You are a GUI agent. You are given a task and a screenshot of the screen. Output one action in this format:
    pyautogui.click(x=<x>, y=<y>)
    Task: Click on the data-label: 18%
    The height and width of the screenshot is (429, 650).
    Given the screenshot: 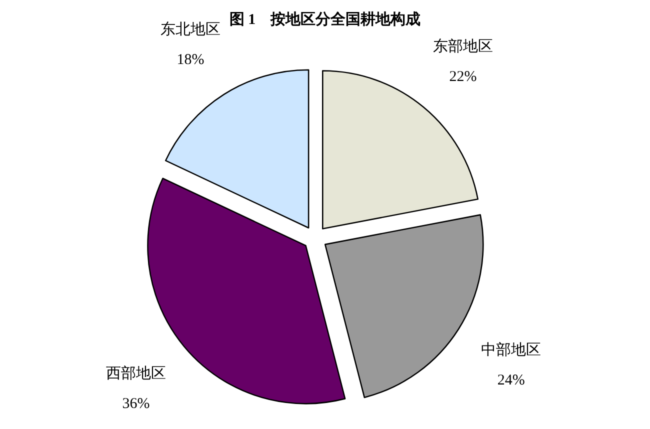 What is the action you would take?
    pyautogui.click(x=190, y=60)
    